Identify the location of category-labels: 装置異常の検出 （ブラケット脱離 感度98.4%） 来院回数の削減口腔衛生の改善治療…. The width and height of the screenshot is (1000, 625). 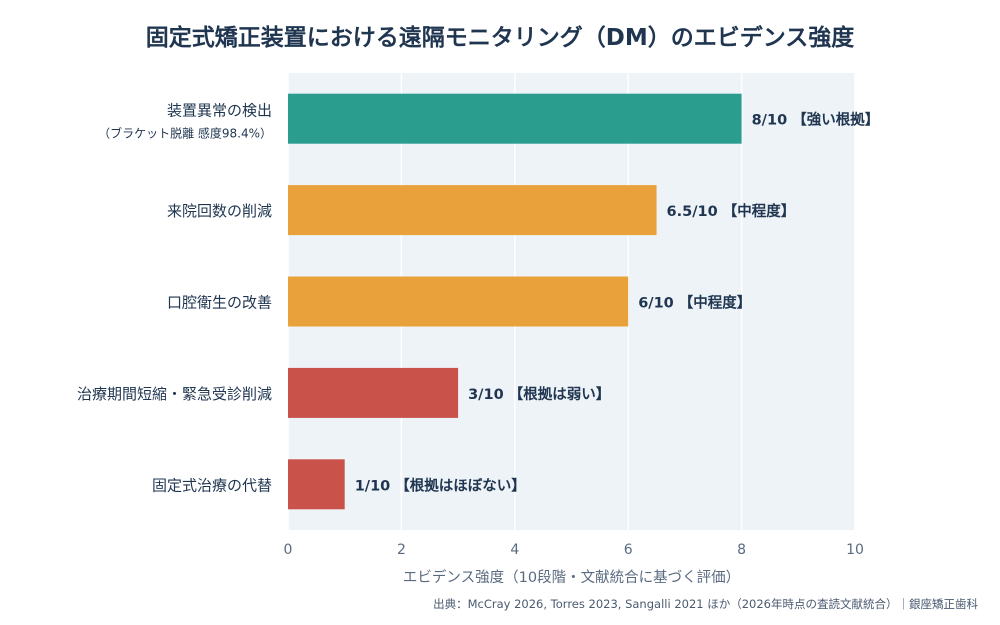
(174, 298).